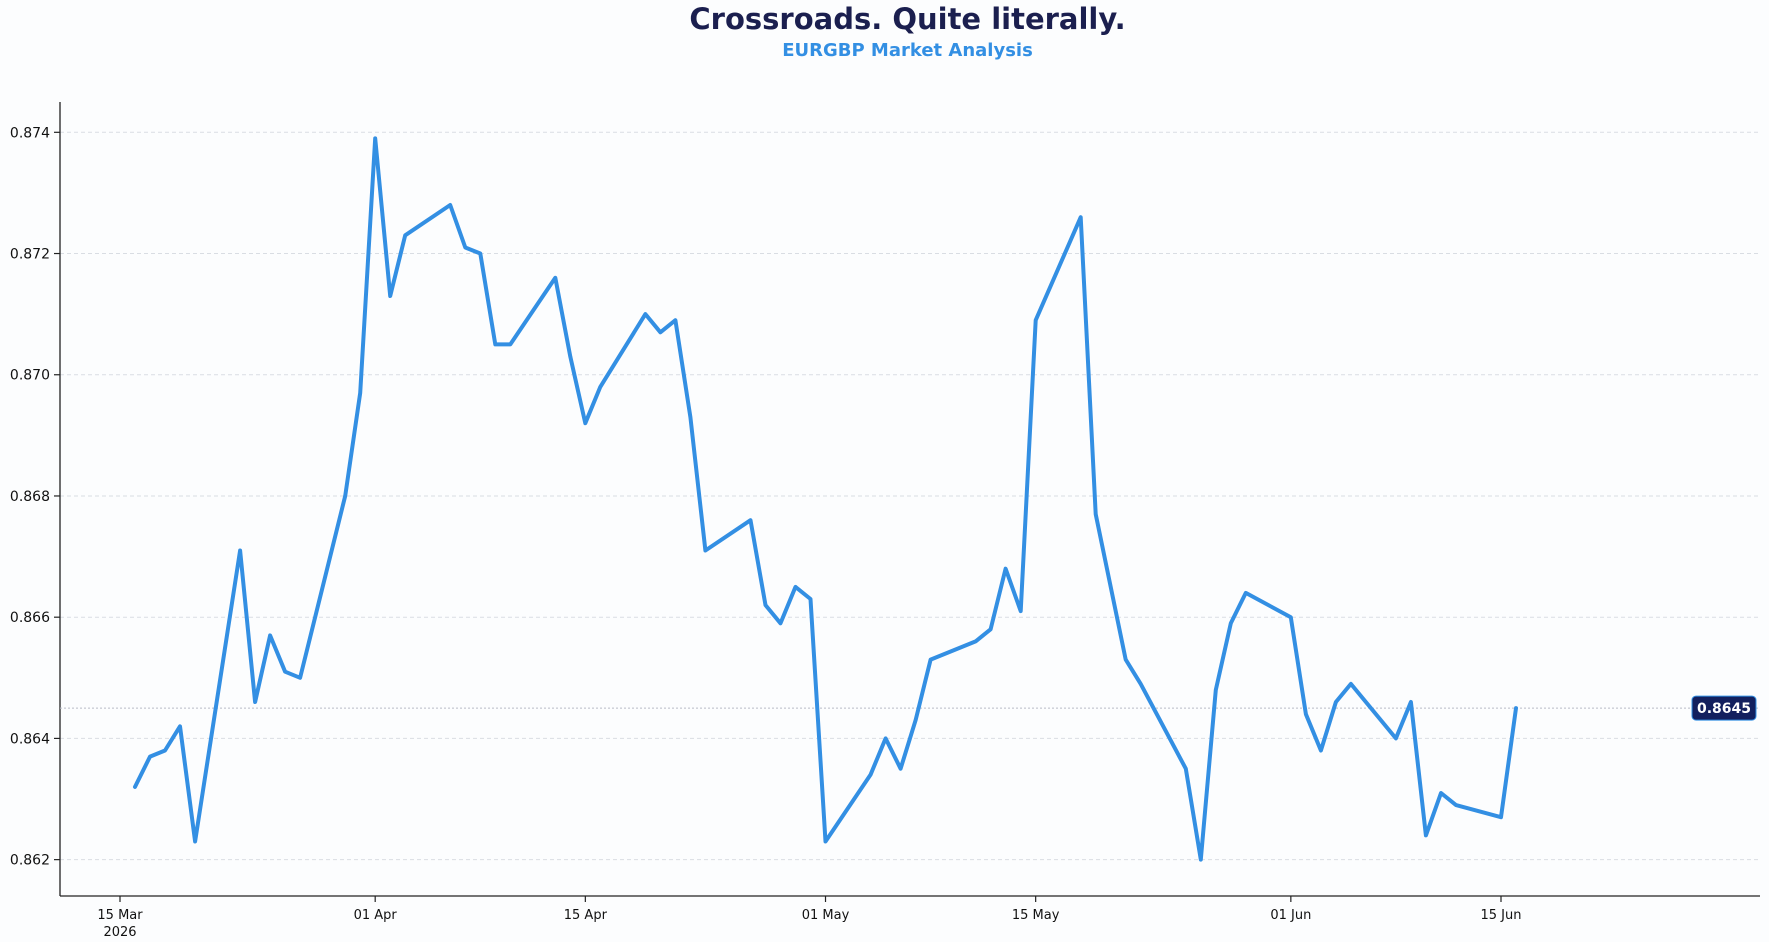 The width and height of the screenshot is (1769, 942). I want to click on last-value-badge-box, so click(1724, 708).